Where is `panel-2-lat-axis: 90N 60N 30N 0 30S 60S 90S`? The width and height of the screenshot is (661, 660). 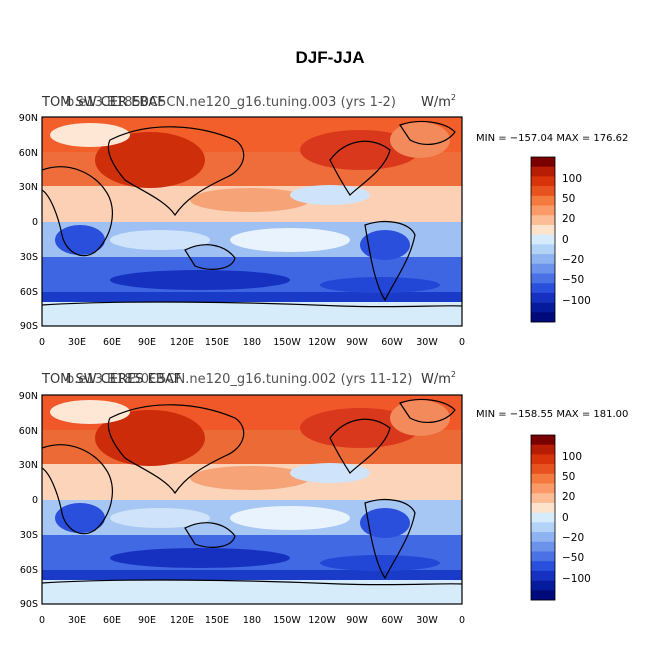 panel-2-lat-axis: 90N 60N 30N 0 30S 60S 90S is located at coordinates (28, 500).